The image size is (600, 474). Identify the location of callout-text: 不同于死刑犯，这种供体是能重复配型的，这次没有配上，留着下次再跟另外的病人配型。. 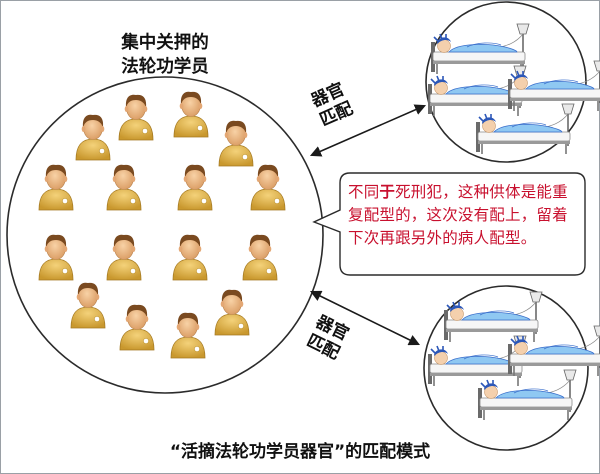
(460, 224).